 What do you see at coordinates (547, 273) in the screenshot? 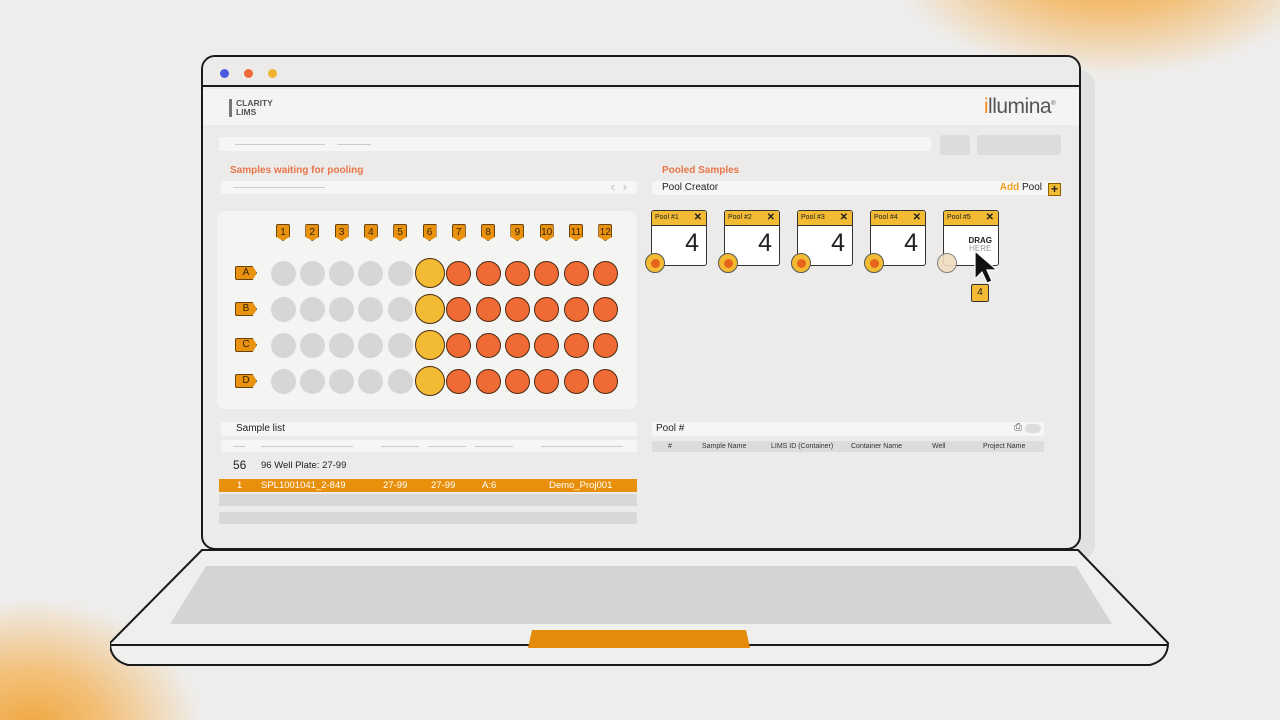
I see `well-A10` at bounding box center [547, 273].